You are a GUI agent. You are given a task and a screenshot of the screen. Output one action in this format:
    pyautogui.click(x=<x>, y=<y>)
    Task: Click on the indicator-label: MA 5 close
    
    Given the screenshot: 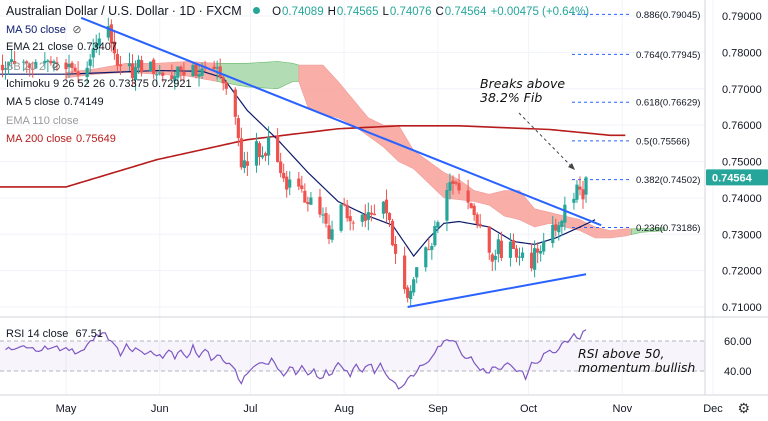 What is the action you would take?
    pyautogui.click(x=33, y=102)
    